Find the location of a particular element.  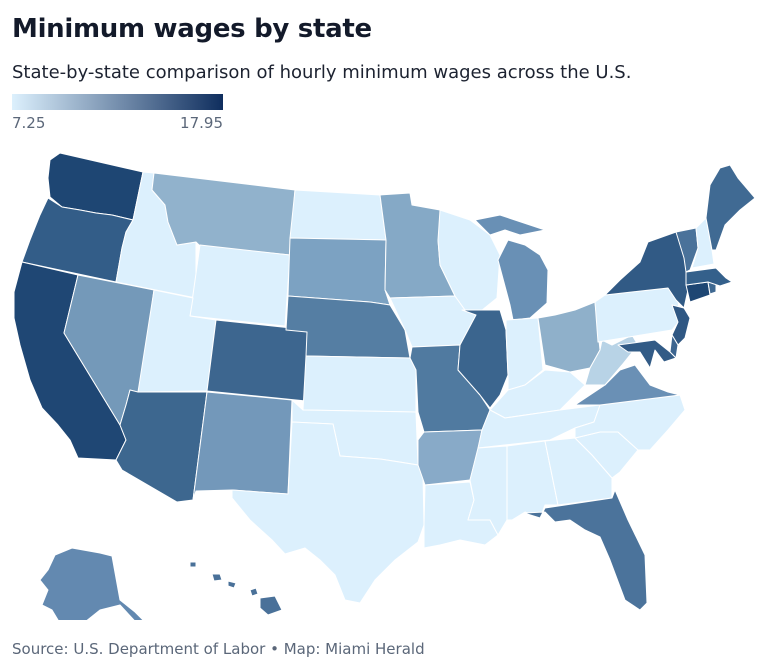

state-NM is located at coordinates (242, 446).